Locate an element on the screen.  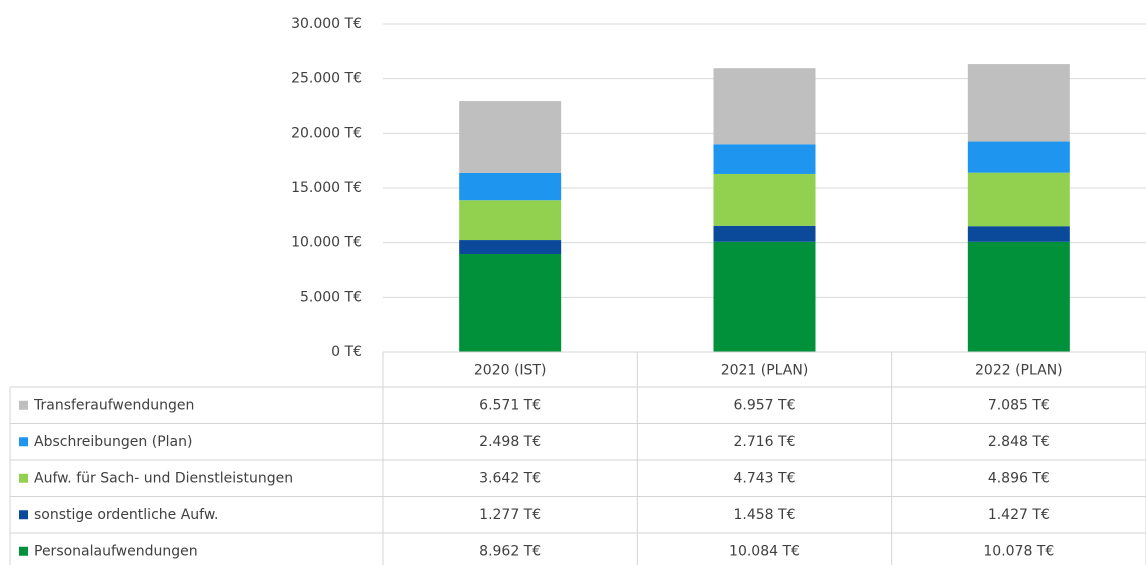
y-tick-label: 20.000 T€ is located at coordinates (326, 133).